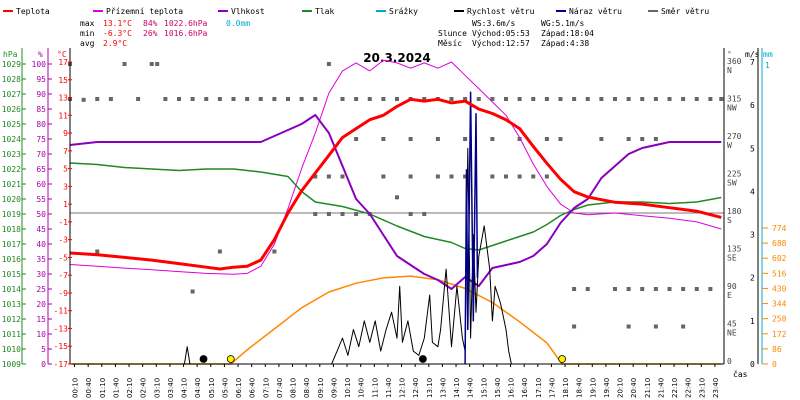  Describe the element at coordinates (239, 388) in the screenshot. I see `time-tick: 06:10` at that location.